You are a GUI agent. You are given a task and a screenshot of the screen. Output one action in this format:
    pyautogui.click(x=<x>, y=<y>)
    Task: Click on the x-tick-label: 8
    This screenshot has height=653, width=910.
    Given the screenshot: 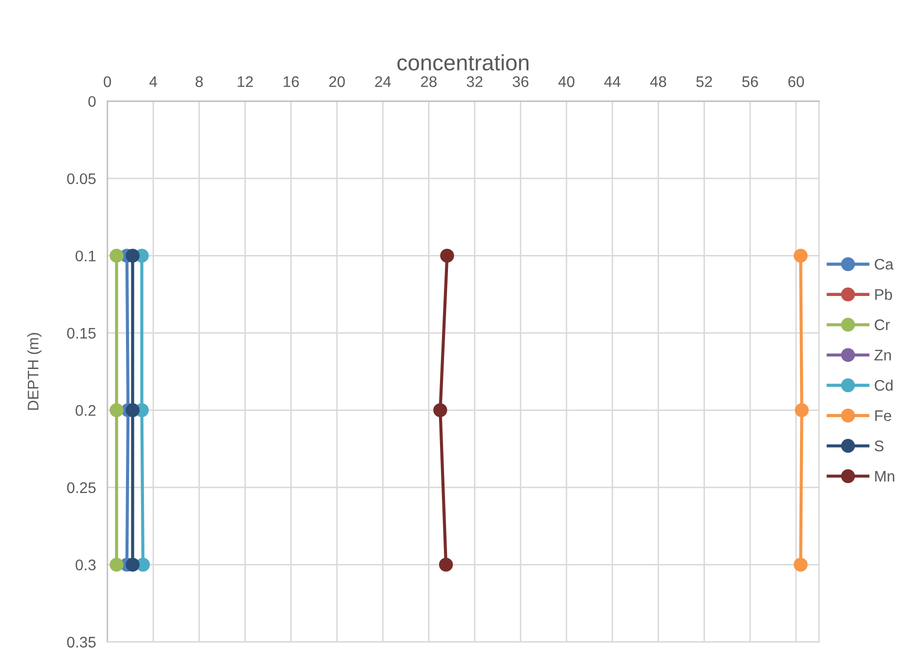 What is the action you would take?
    pyautogui.click(x=199, y=82)
    